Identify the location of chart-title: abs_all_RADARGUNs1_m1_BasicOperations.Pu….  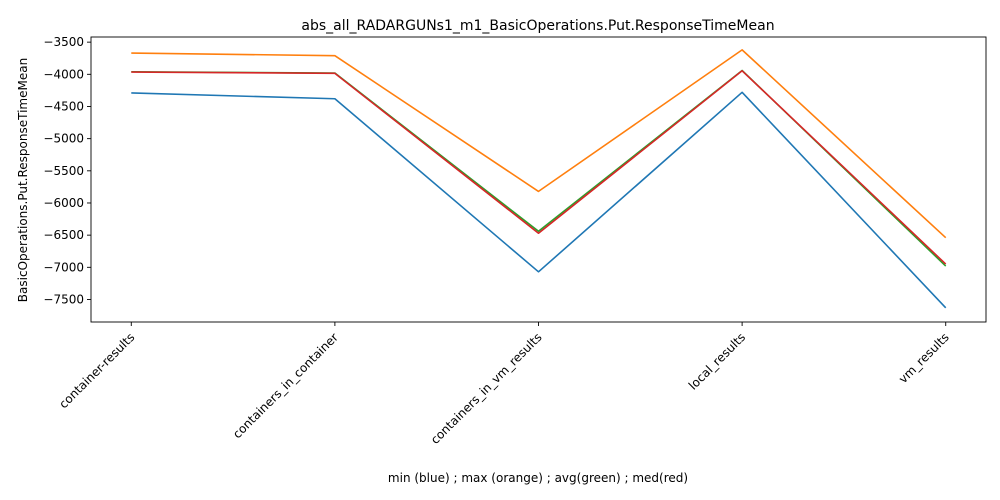
(537, 26).